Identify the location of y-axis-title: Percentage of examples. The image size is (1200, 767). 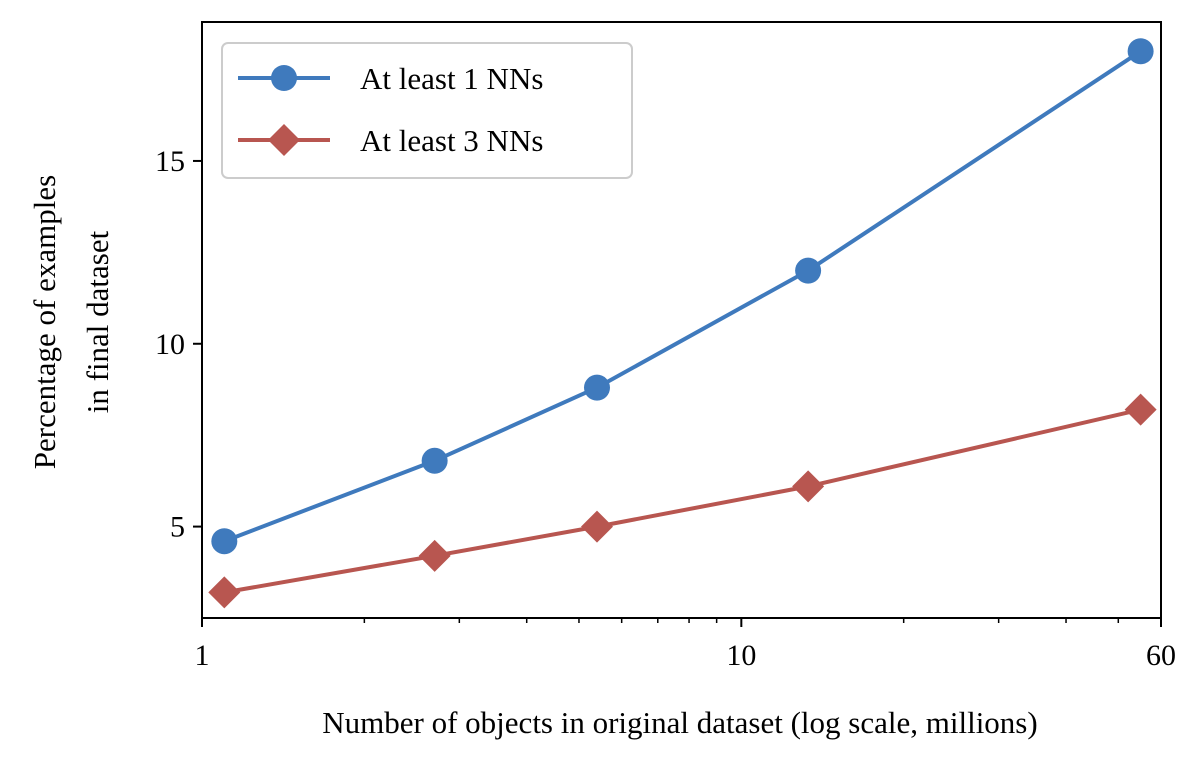
(44, 322).